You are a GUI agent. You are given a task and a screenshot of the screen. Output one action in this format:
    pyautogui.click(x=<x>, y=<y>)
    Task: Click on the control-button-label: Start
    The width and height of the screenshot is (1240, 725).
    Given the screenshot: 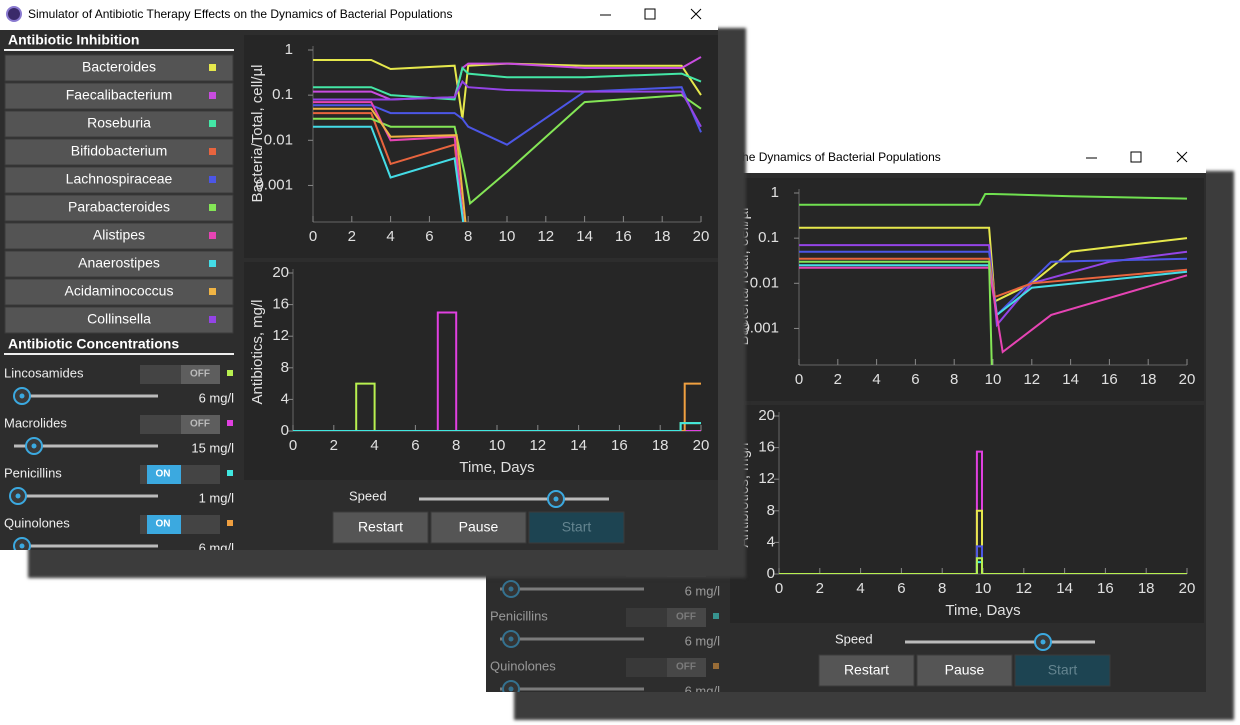 What is the action you would take?
    pyautogui.click(x=1063, y=670)
    